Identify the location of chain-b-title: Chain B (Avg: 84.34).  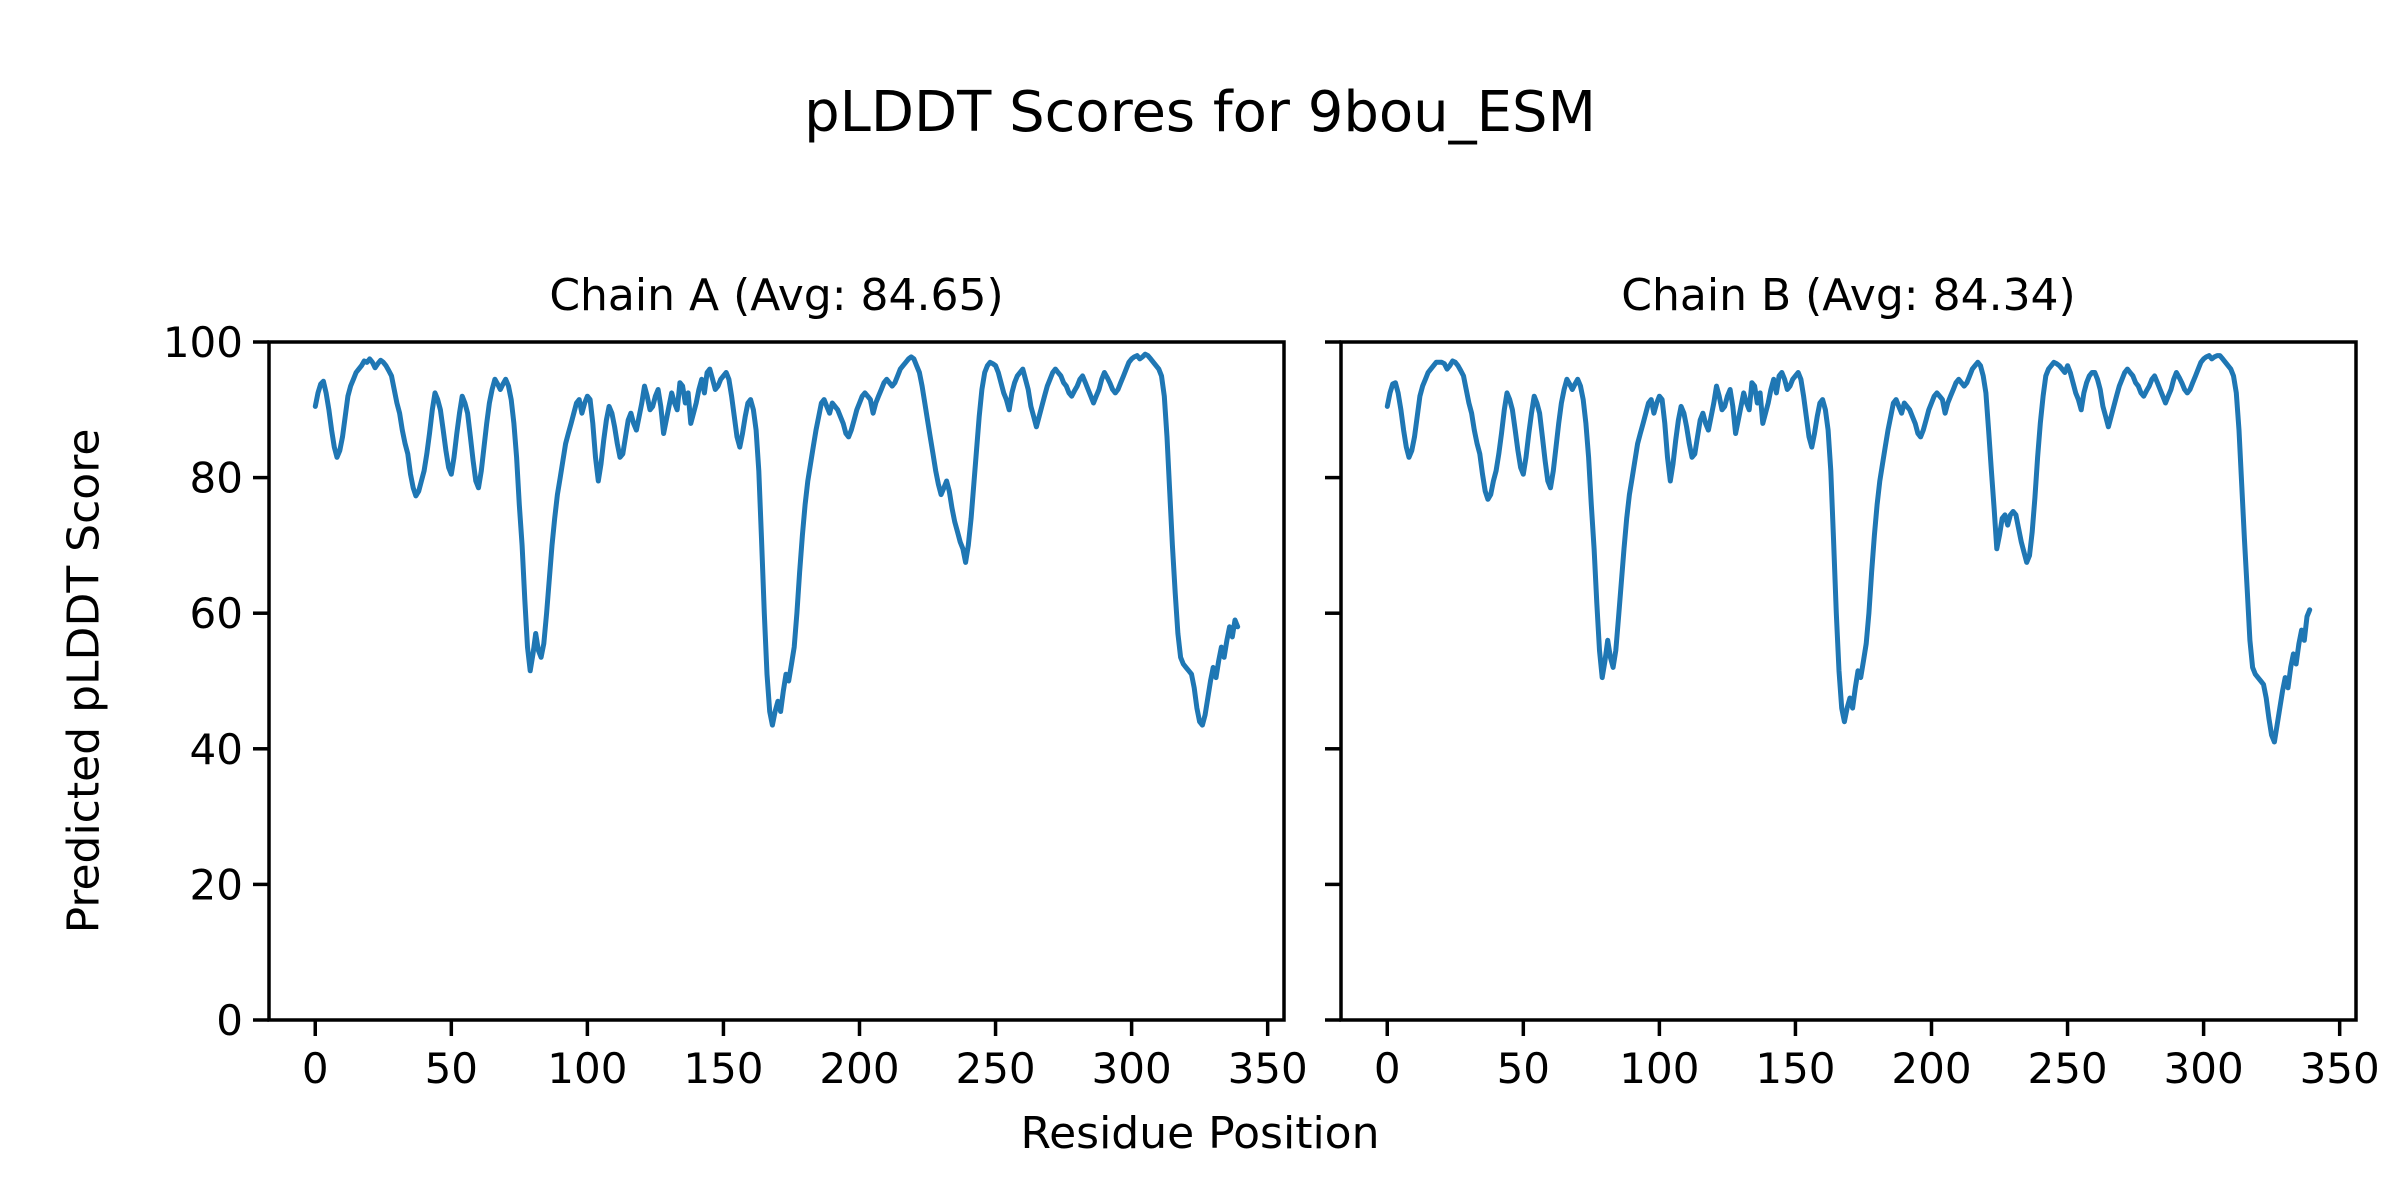
(1848, 295).